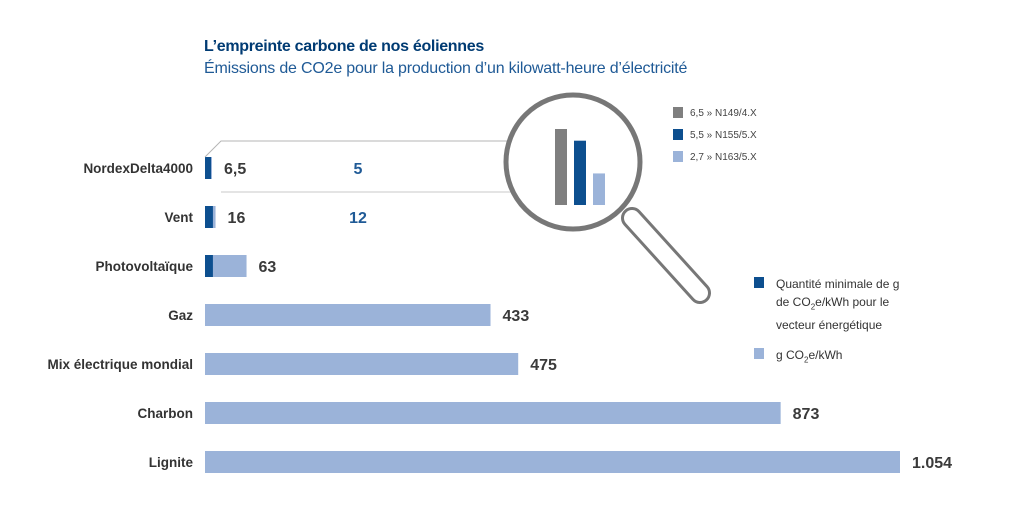  I want to click on value-label: 433, so click(516, 316).